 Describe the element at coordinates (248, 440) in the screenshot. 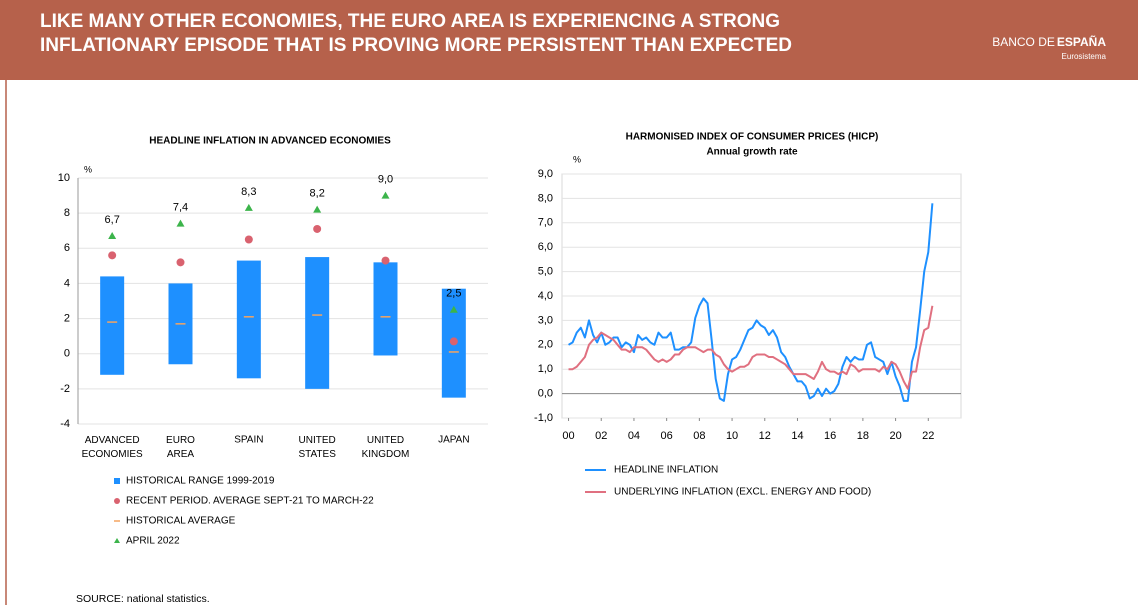

I see `x-tick-label: SPAIN` at that location.